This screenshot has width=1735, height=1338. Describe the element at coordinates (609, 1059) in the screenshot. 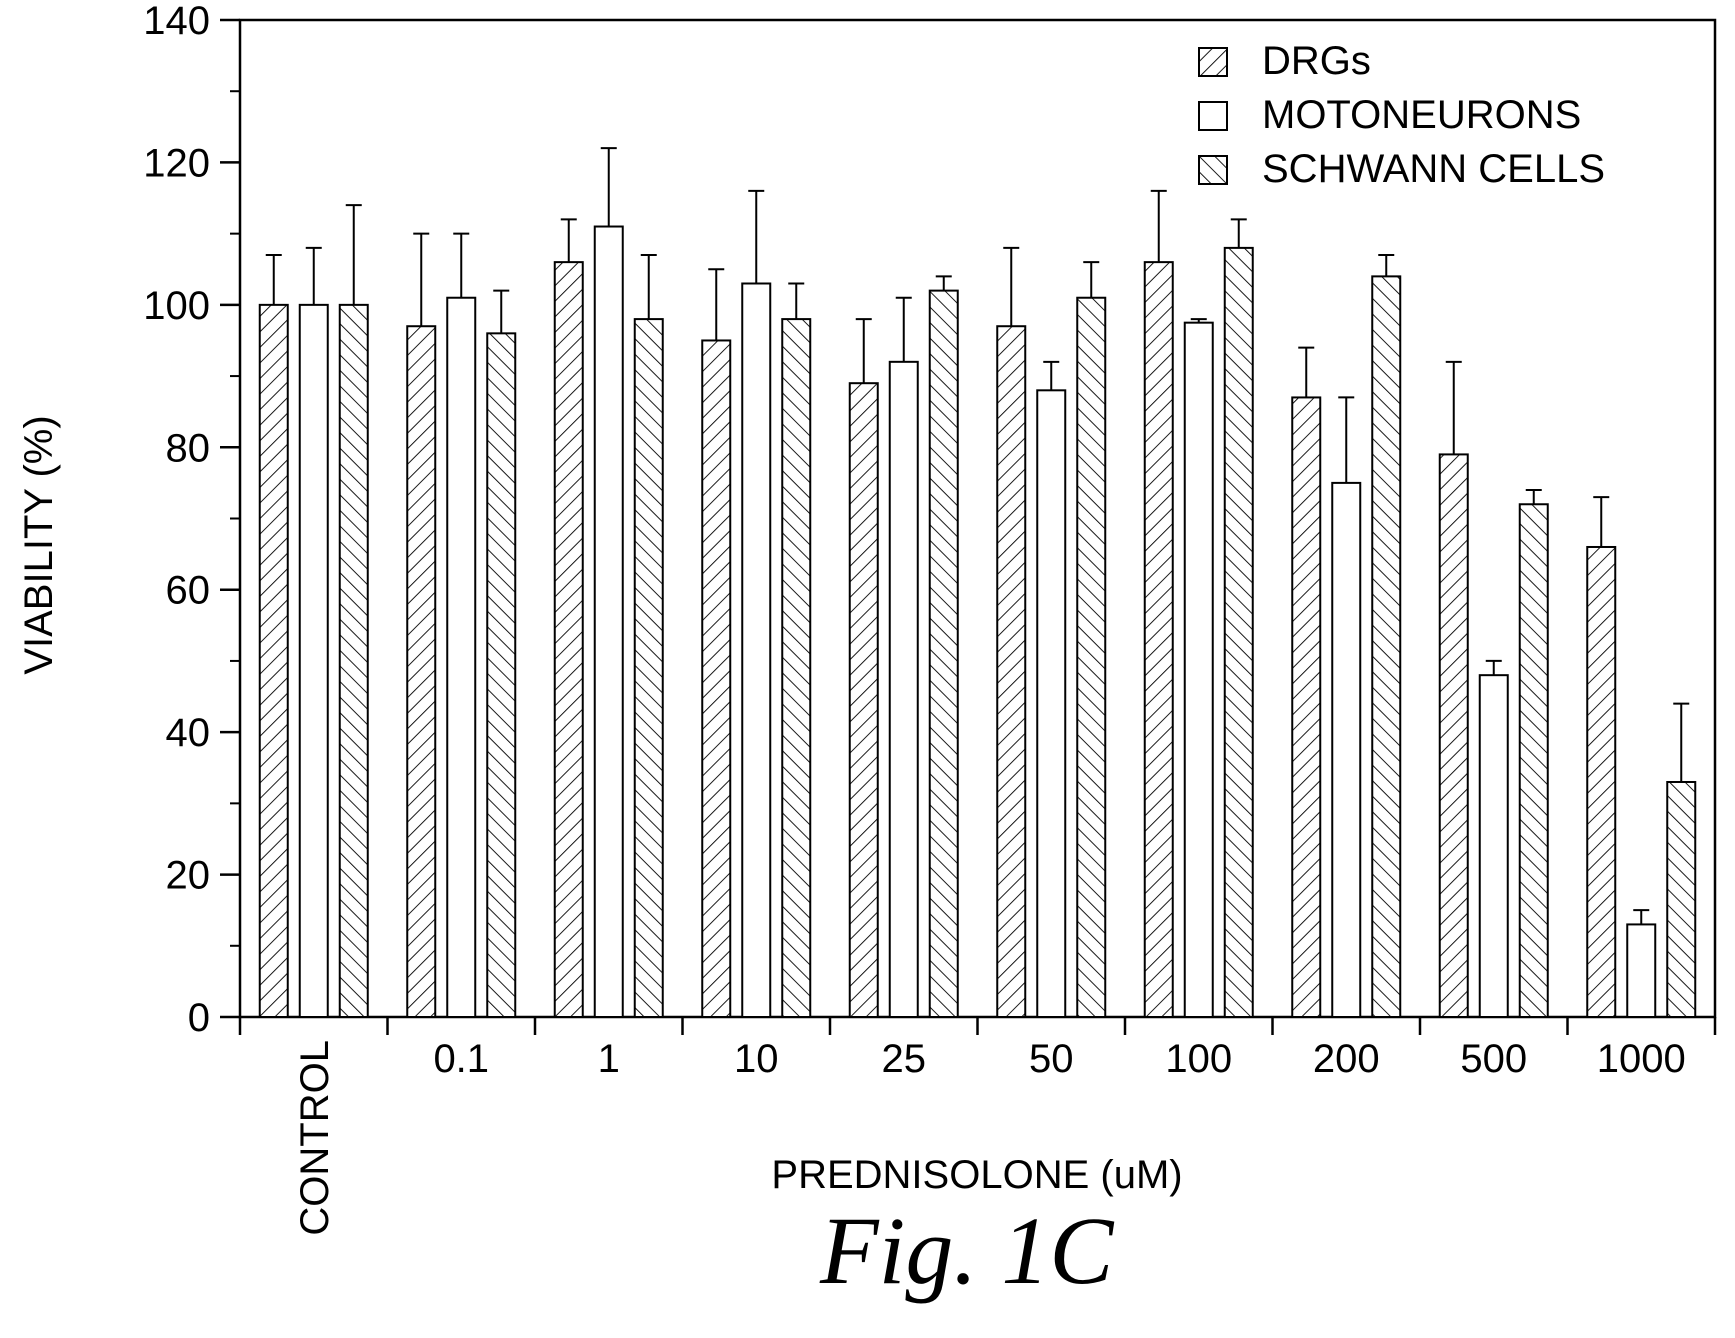

I see `x-tick-label: 1` at that location.